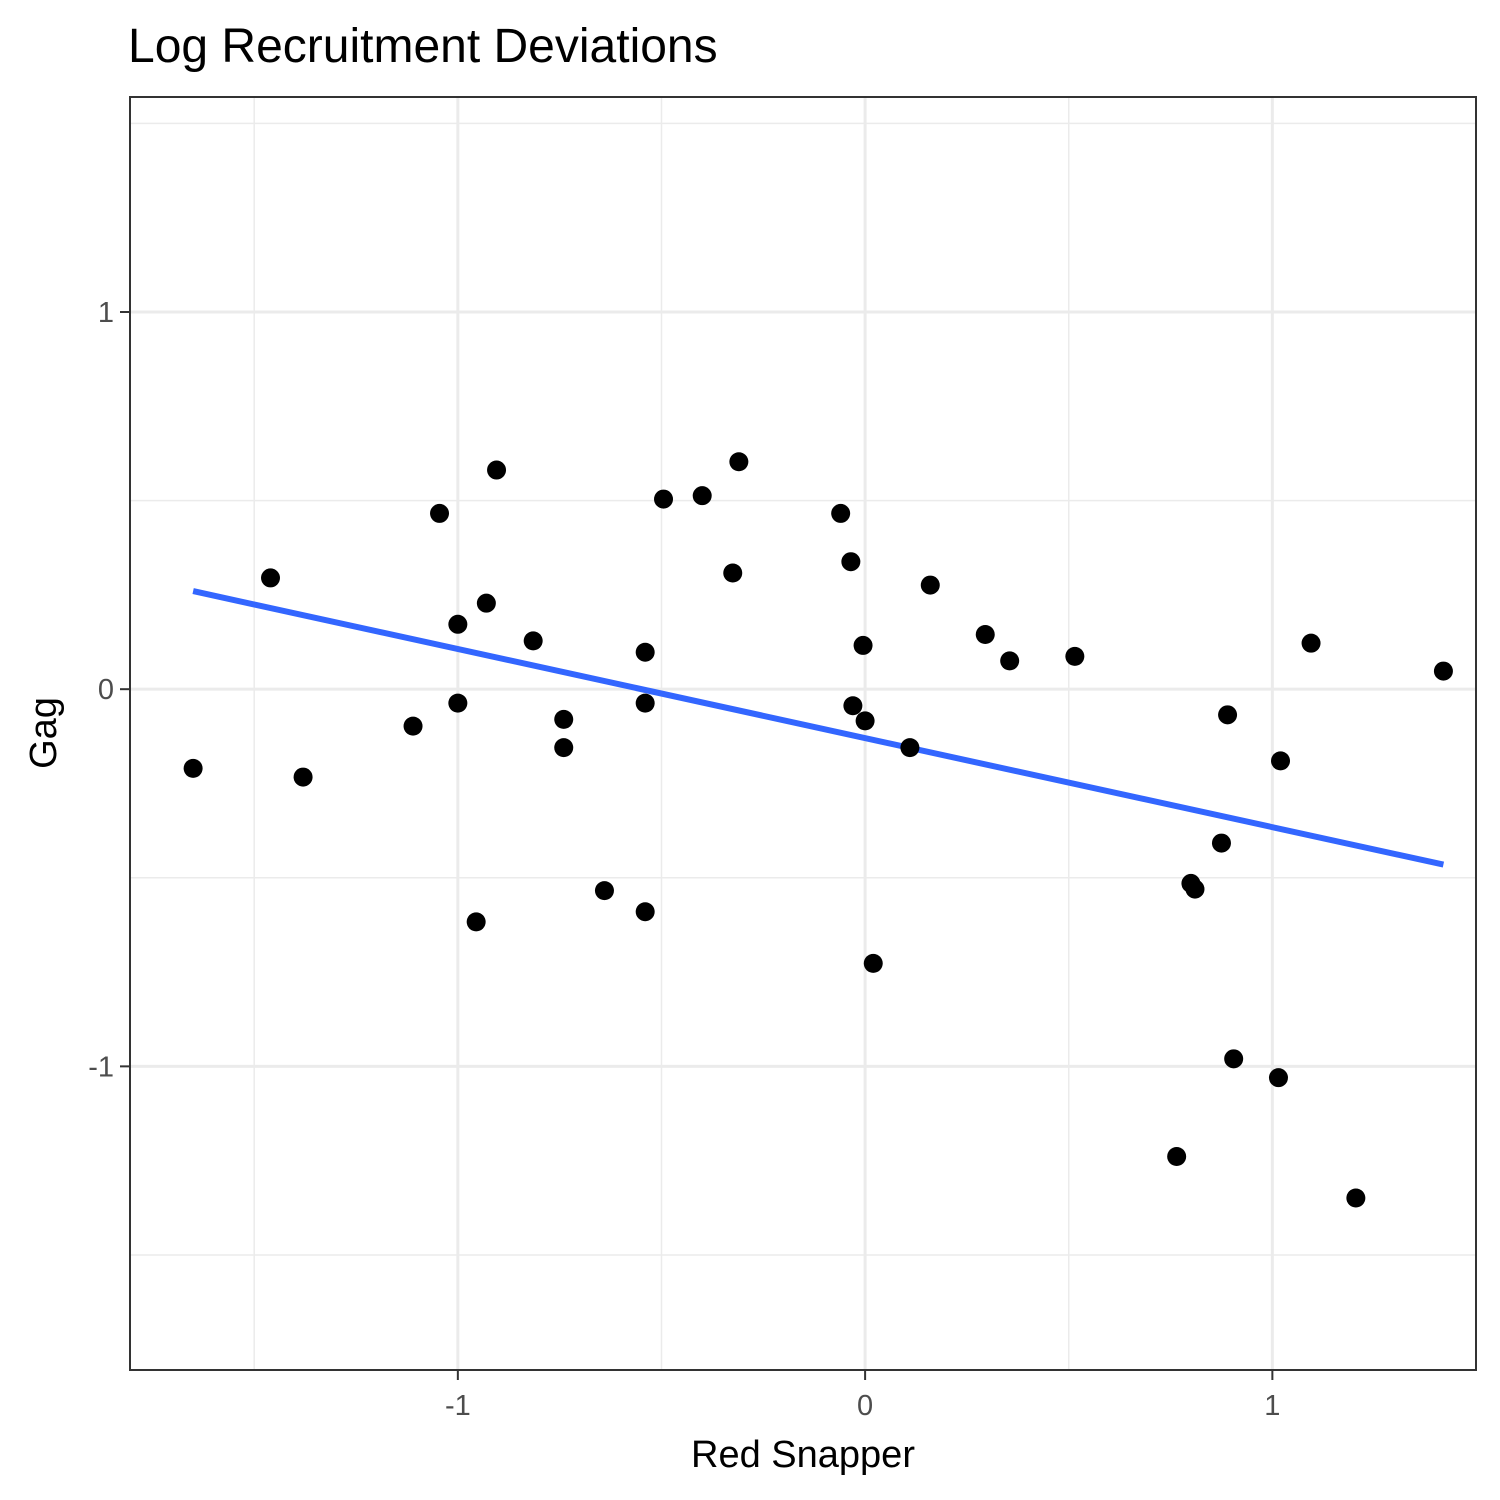 Image resolution: width=1500 pixels, height=1500 pixels. What do you see at coordinates (44, 733) in the screenshot?
I see `y-axis-label: Gag` at bounding box center [44, 733].